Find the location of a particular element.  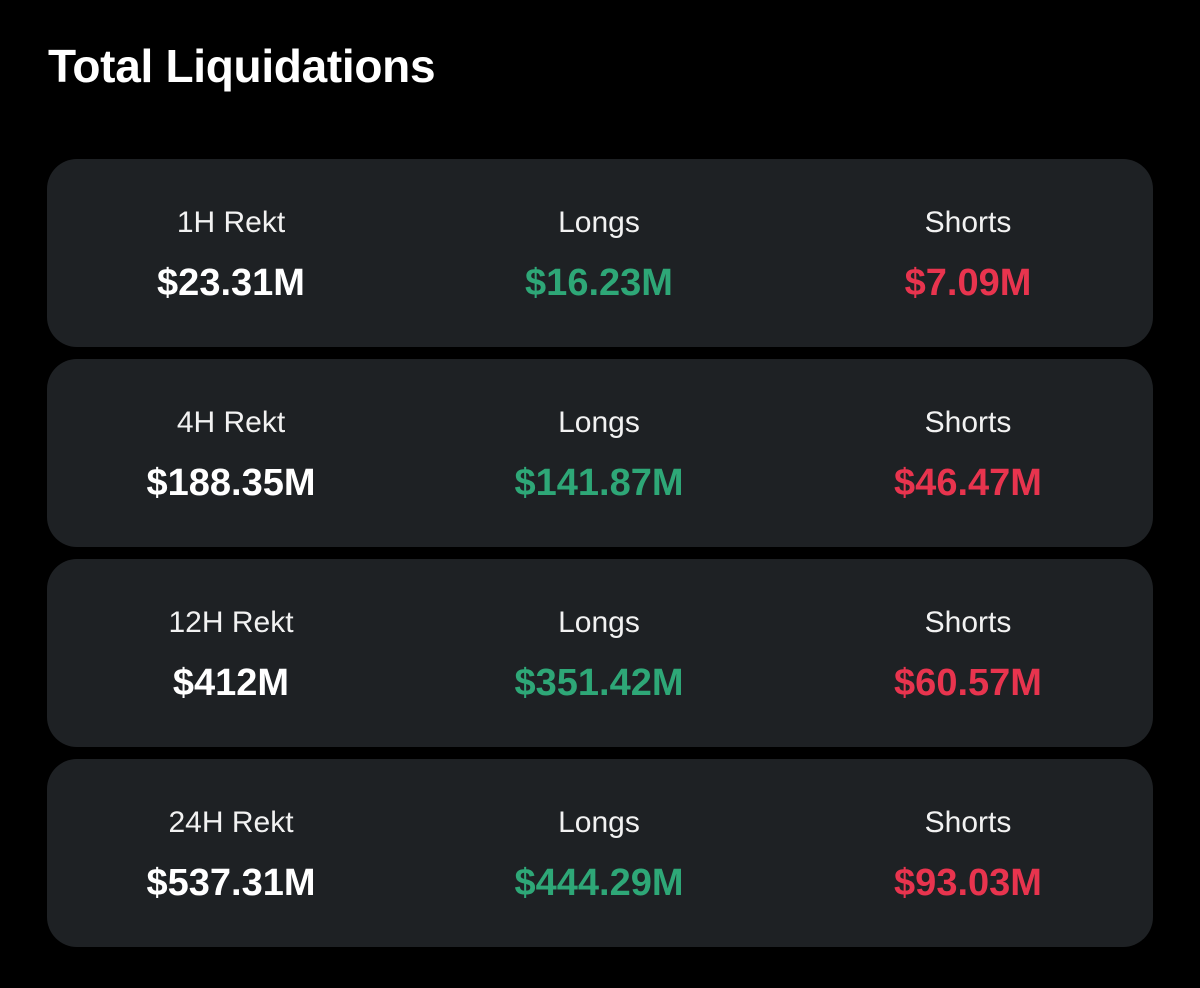

longs-cell: Longs $351.42M is located at coordinates (599, 653).